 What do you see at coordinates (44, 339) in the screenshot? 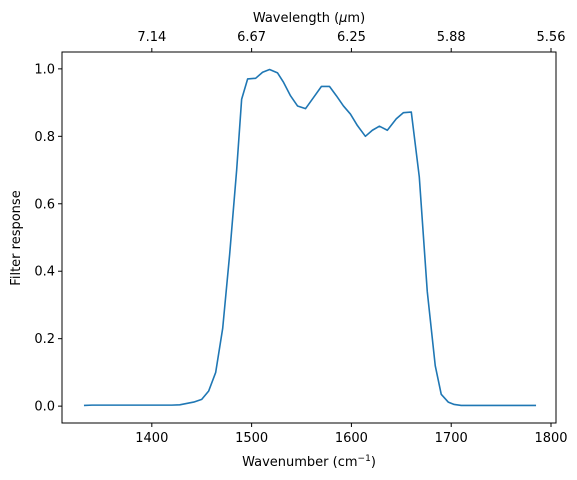
I see `y-tick-label: 0.2` at bounding box center [44, 339].